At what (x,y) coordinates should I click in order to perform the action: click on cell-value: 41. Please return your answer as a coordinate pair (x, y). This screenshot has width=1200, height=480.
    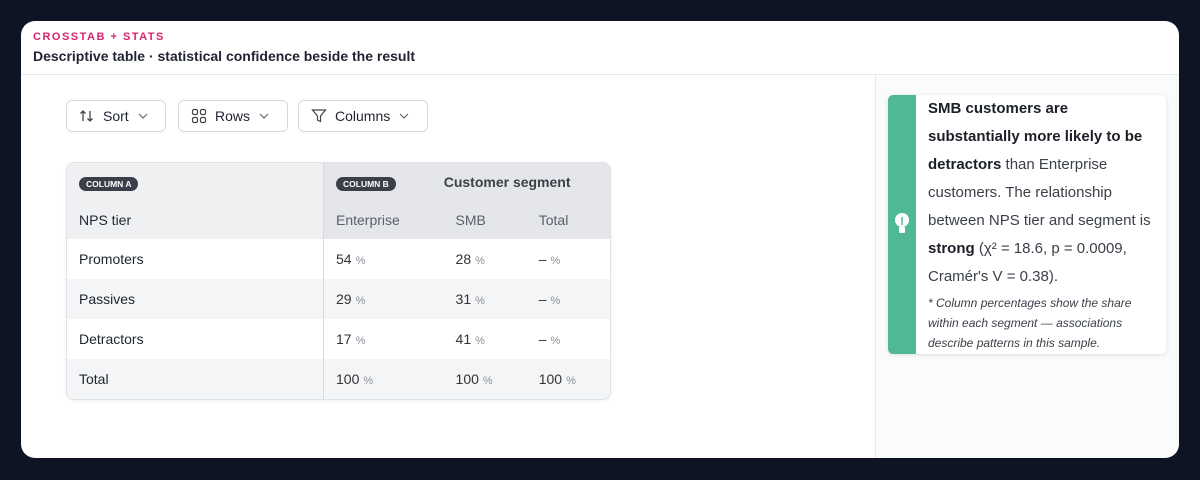
    Looking at the image, I should click on (463, 339).